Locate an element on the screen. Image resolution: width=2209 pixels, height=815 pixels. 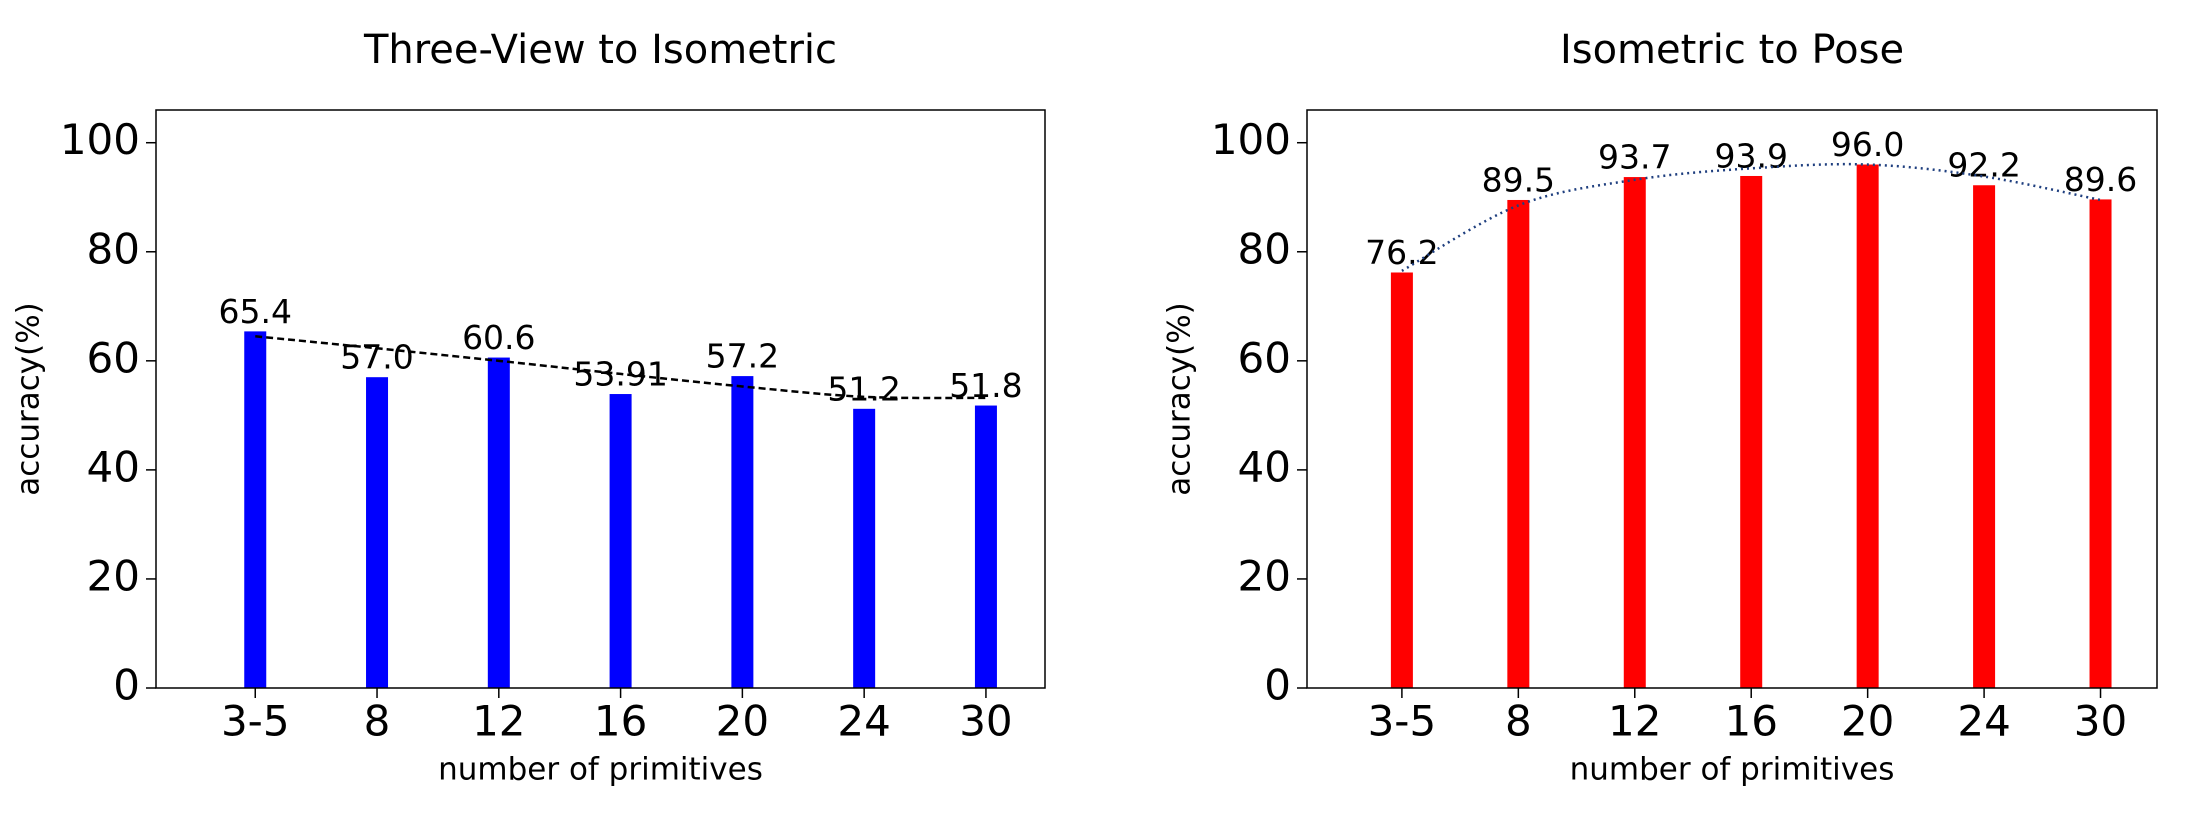
value-label: 57.2 is located at coordinates (742, 356).